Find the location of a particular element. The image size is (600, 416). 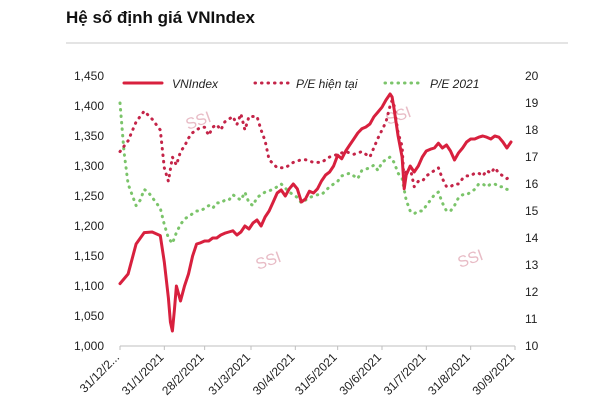

right-y-tick-label: 17 is located at coordinates (532, 157).